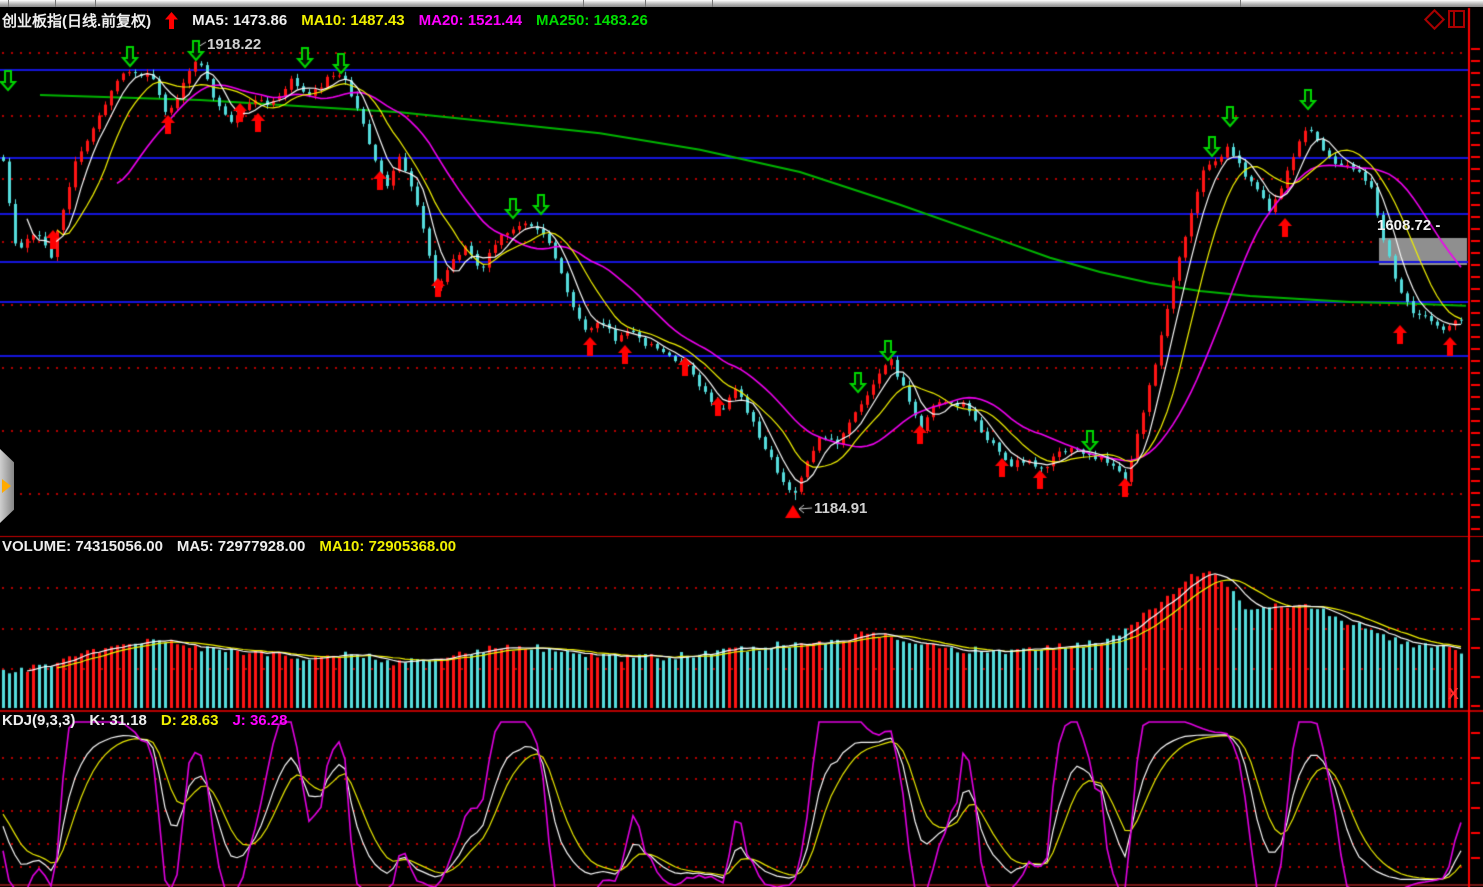  What do you see at coordinates (1453, 694) in the screenshot?
I see `indicator-close-button: X` at bounding box center [1453, 694].